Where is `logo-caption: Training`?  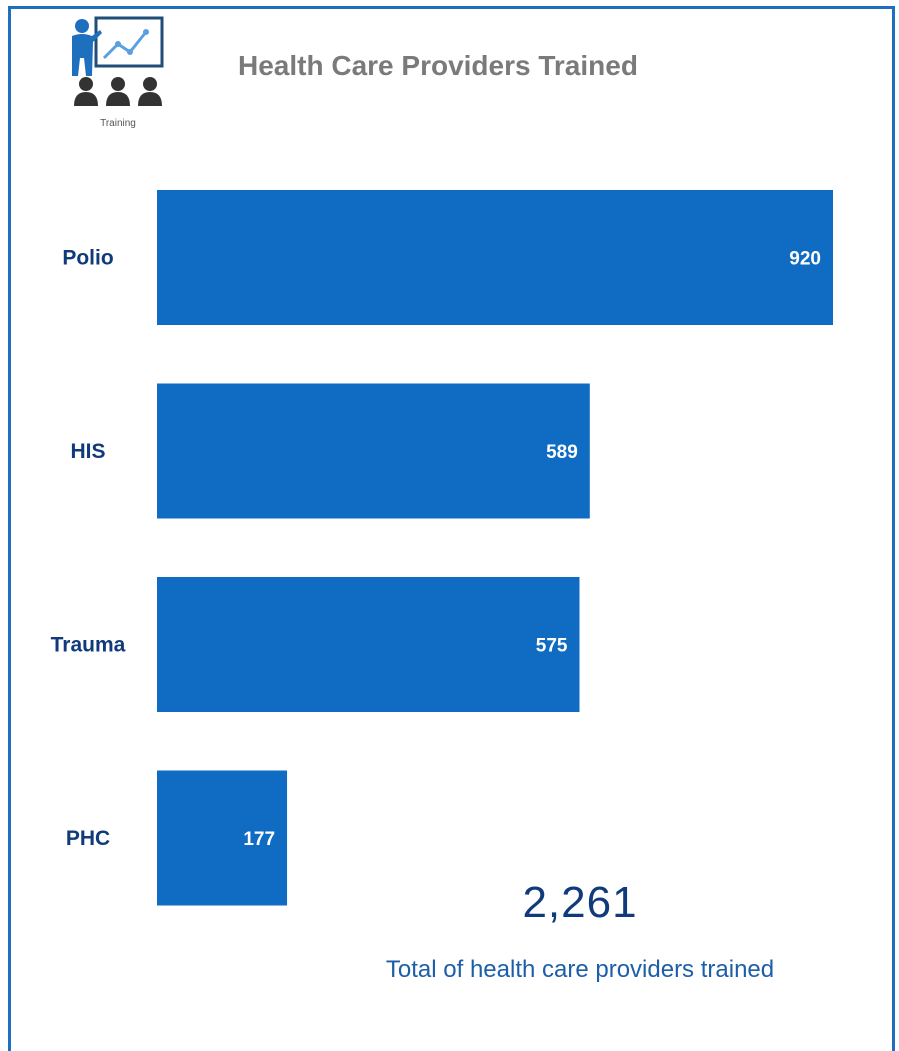
logo-caption: Training is located at coordinates (118, 123).